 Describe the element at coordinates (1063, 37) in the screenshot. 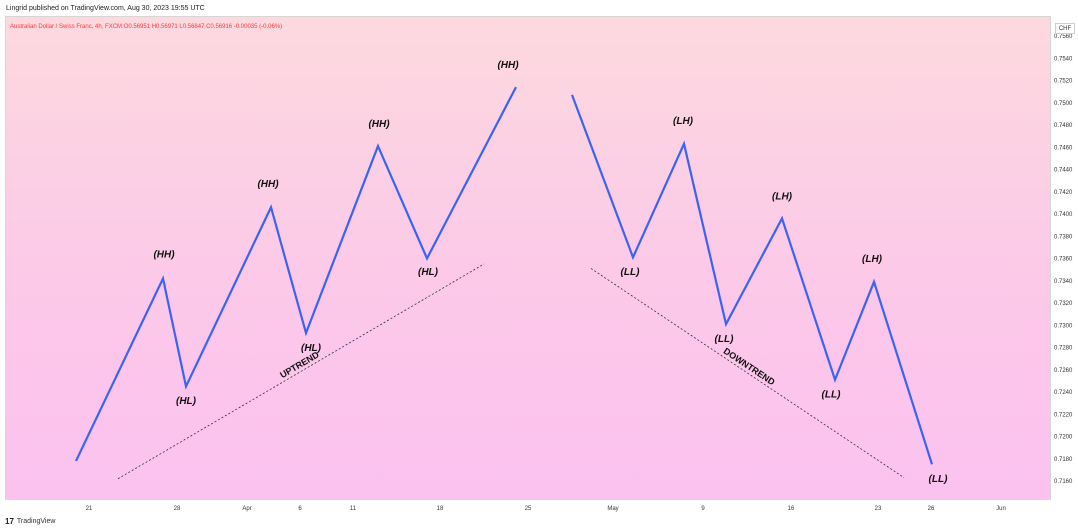

I see `price-tick-label: 0.7560` at that location.